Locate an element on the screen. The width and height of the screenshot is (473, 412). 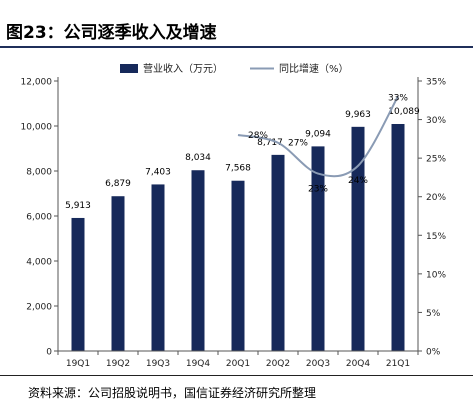
left-axis-tick-label: 4,000 is located at coordinates (39, 263).